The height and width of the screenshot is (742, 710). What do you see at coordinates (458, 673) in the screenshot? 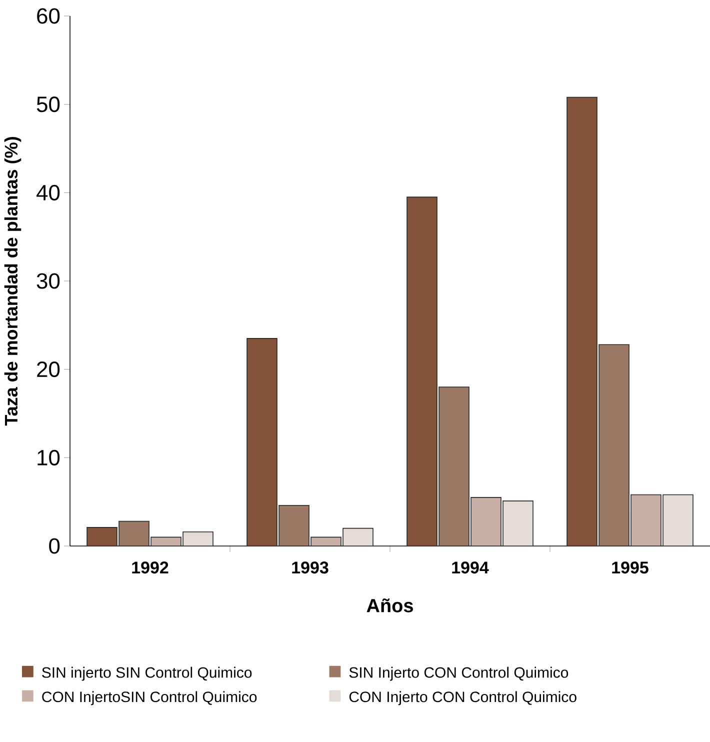
I see `legend-label: SIN Injerto CON Control Quimico` at bounding box center [458, 673].